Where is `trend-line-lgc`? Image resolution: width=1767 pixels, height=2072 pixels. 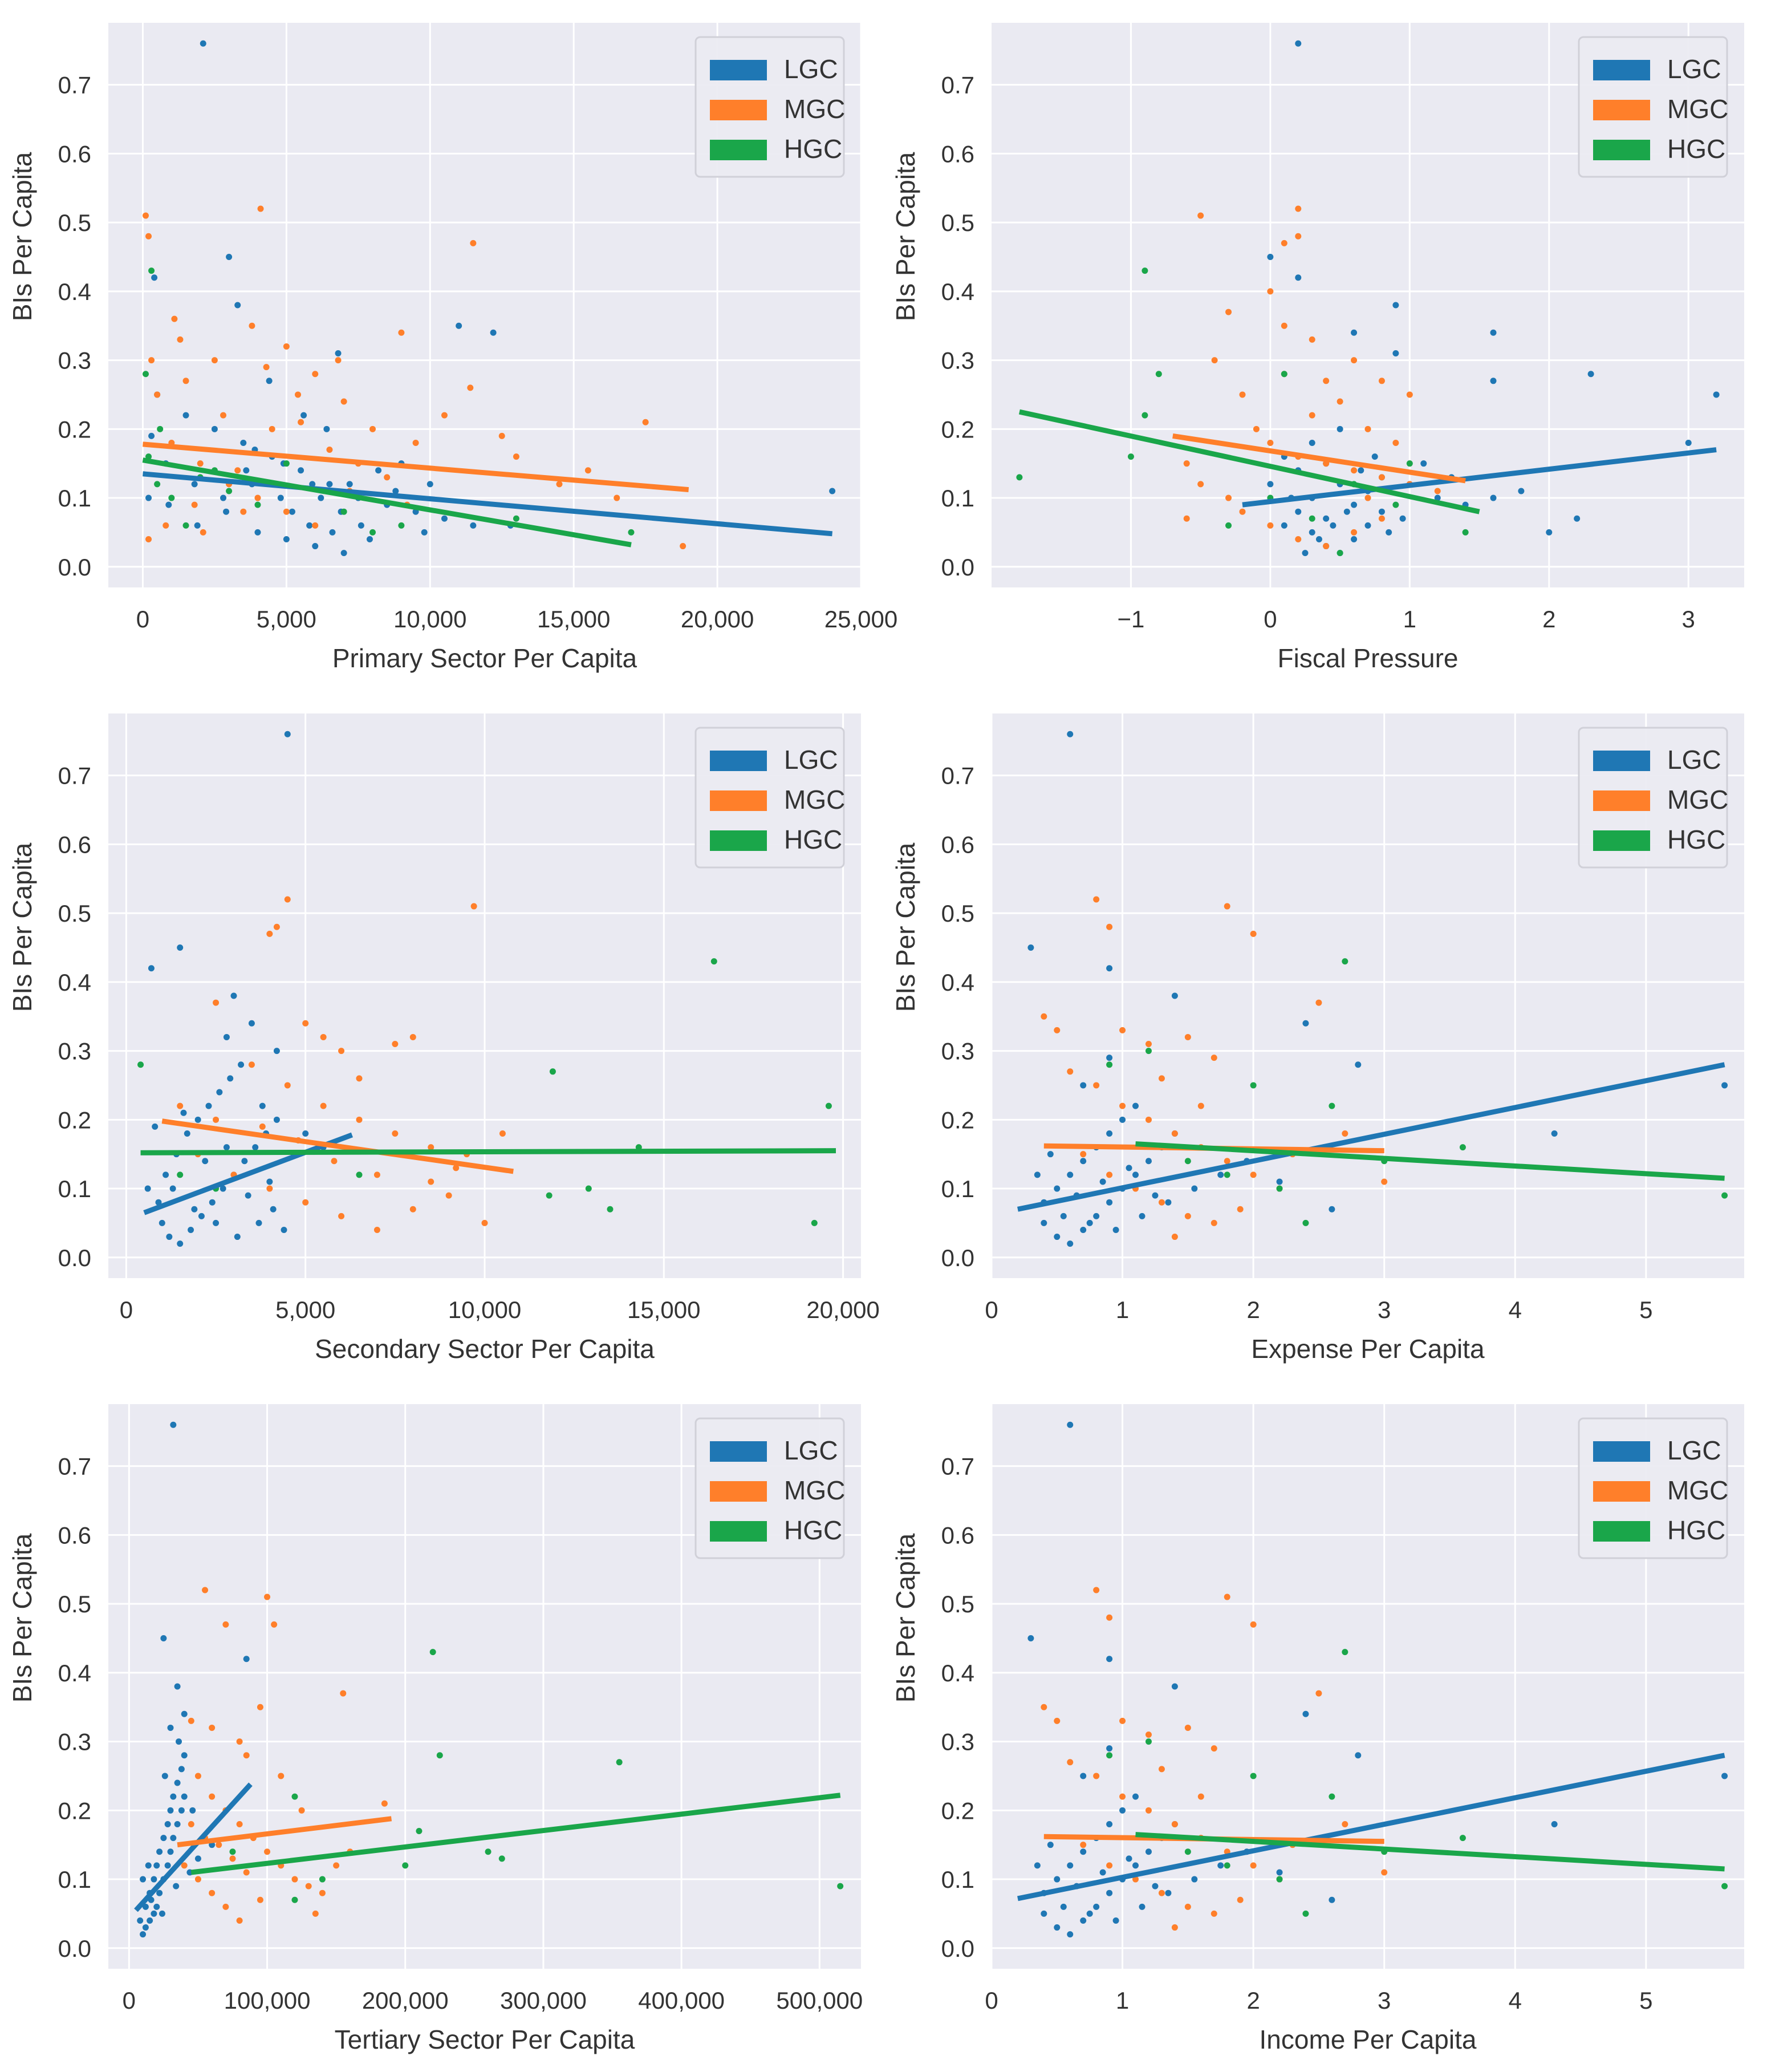 trend-line-lgc is located at coordinates (1371, 1137).